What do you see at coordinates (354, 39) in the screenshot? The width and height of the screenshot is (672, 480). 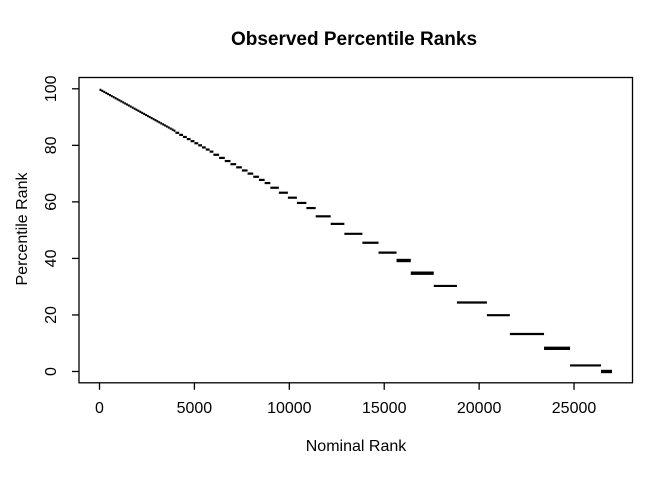 I see `chart-title: Observed Percentile Ranks` at bounding box center [354, 39].